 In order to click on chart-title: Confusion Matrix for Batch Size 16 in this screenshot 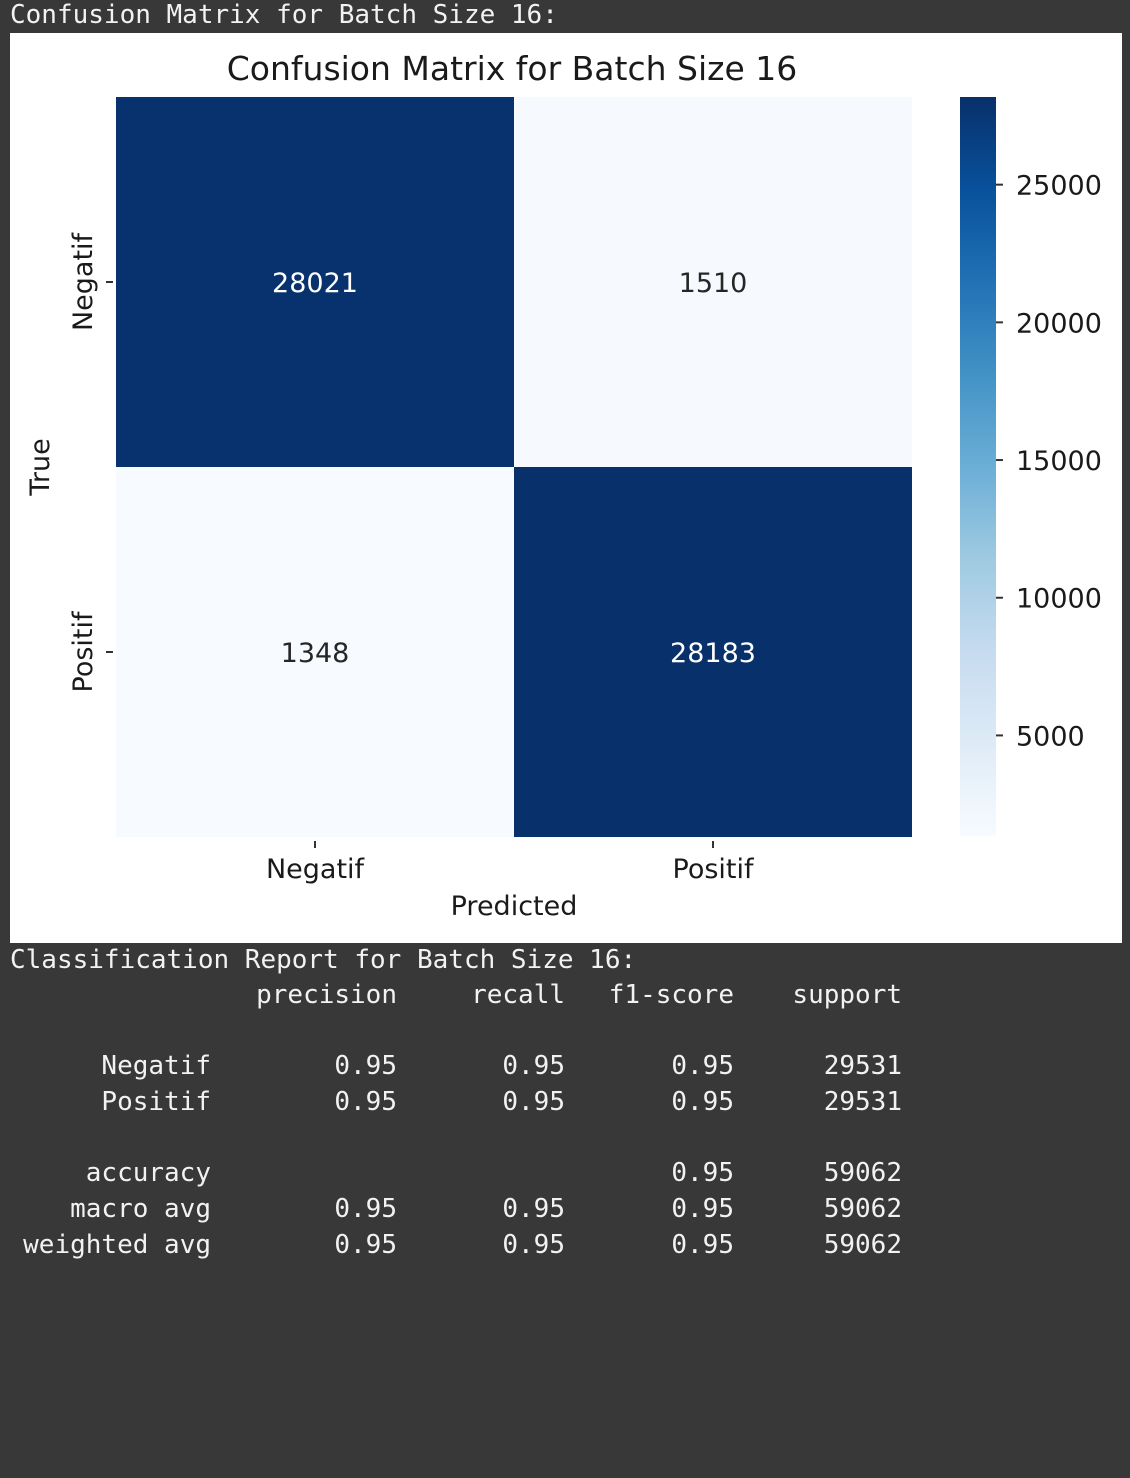, I will do `click(512, 68)`.